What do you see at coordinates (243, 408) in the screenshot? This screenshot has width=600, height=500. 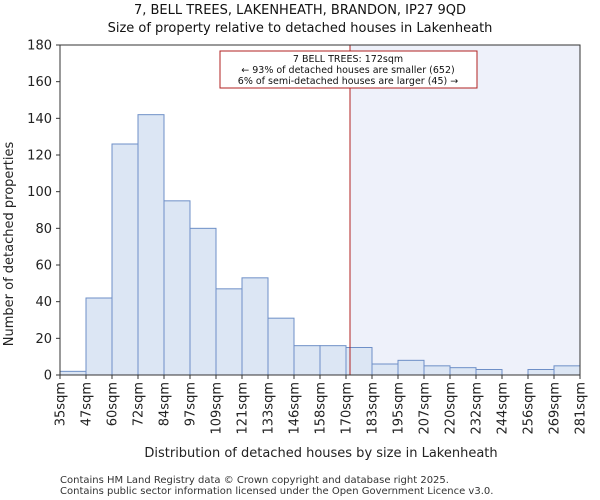 I see `x-tick-label: 121sqm` at bounding box center [243, 408].